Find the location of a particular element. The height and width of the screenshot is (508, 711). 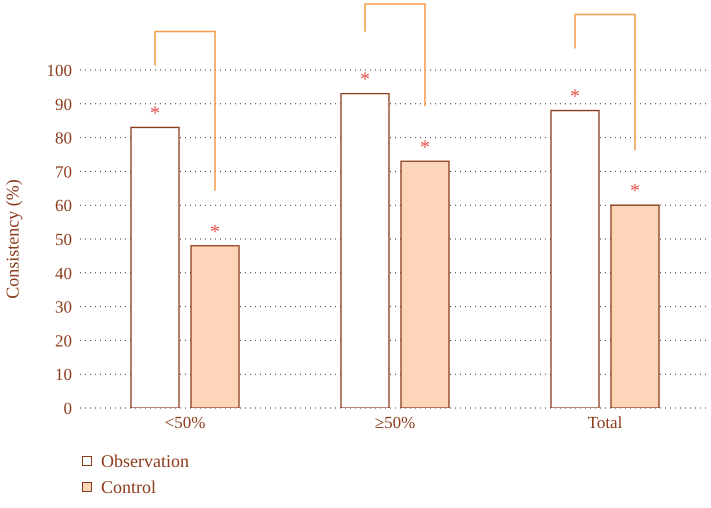

x-tick-label: Total is located at coordinates (605, 422).